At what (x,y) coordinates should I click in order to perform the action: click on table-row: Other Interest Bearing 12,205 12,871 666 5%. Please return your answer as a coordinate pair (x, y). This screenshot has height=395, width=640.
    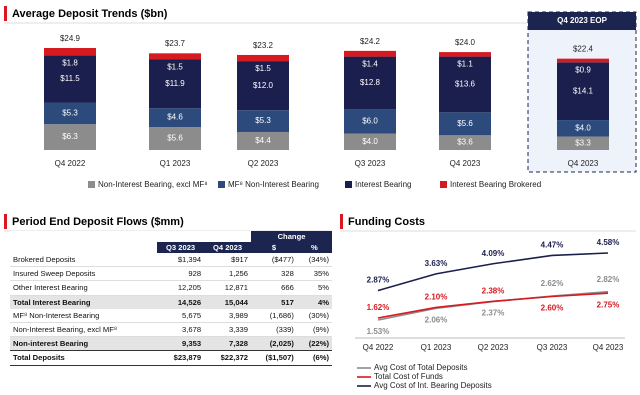
    Looking at the image, I should click on (171, 288).